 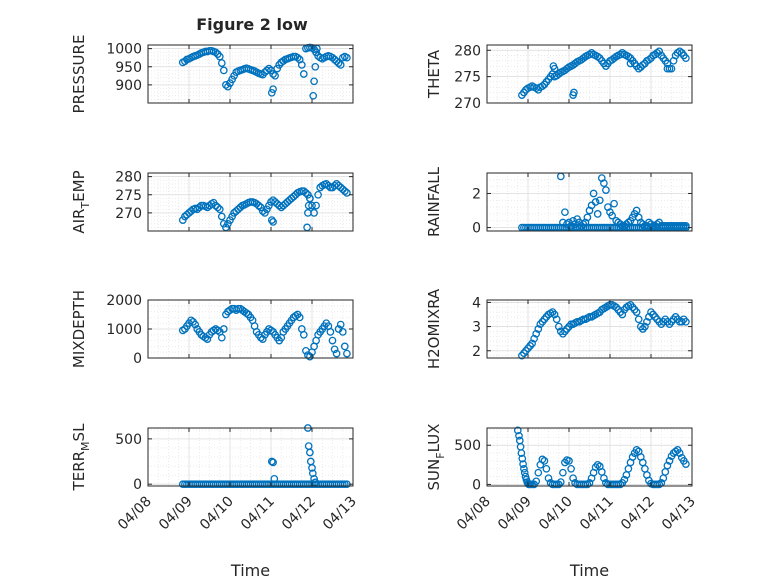 I want to click on panel-pressure: 900 950 1000 PRESSURE, so click(x=212, y=74).